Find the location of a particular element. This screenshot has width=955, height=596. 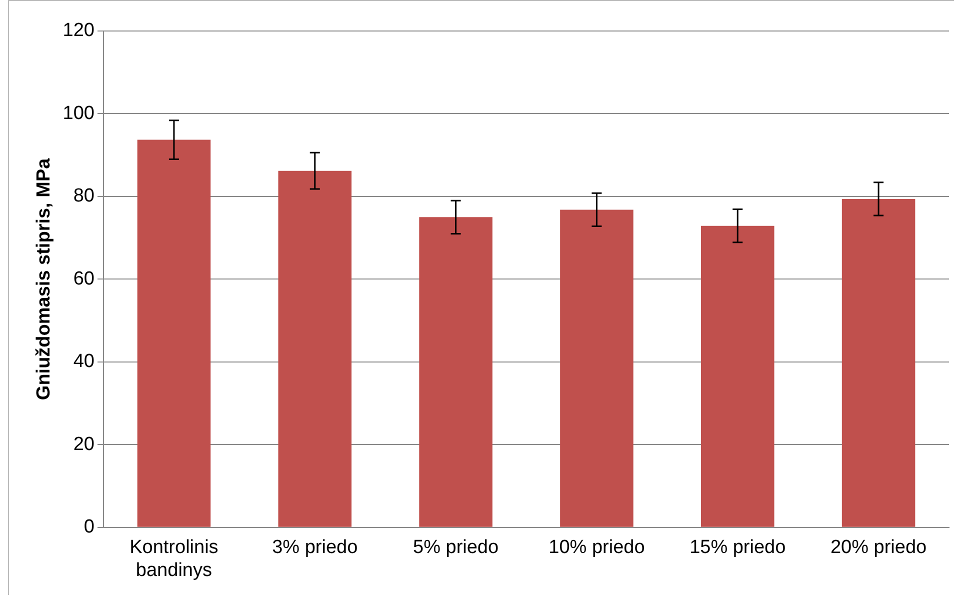

y-tick-label: 20 is located at coordinates (83, 444).